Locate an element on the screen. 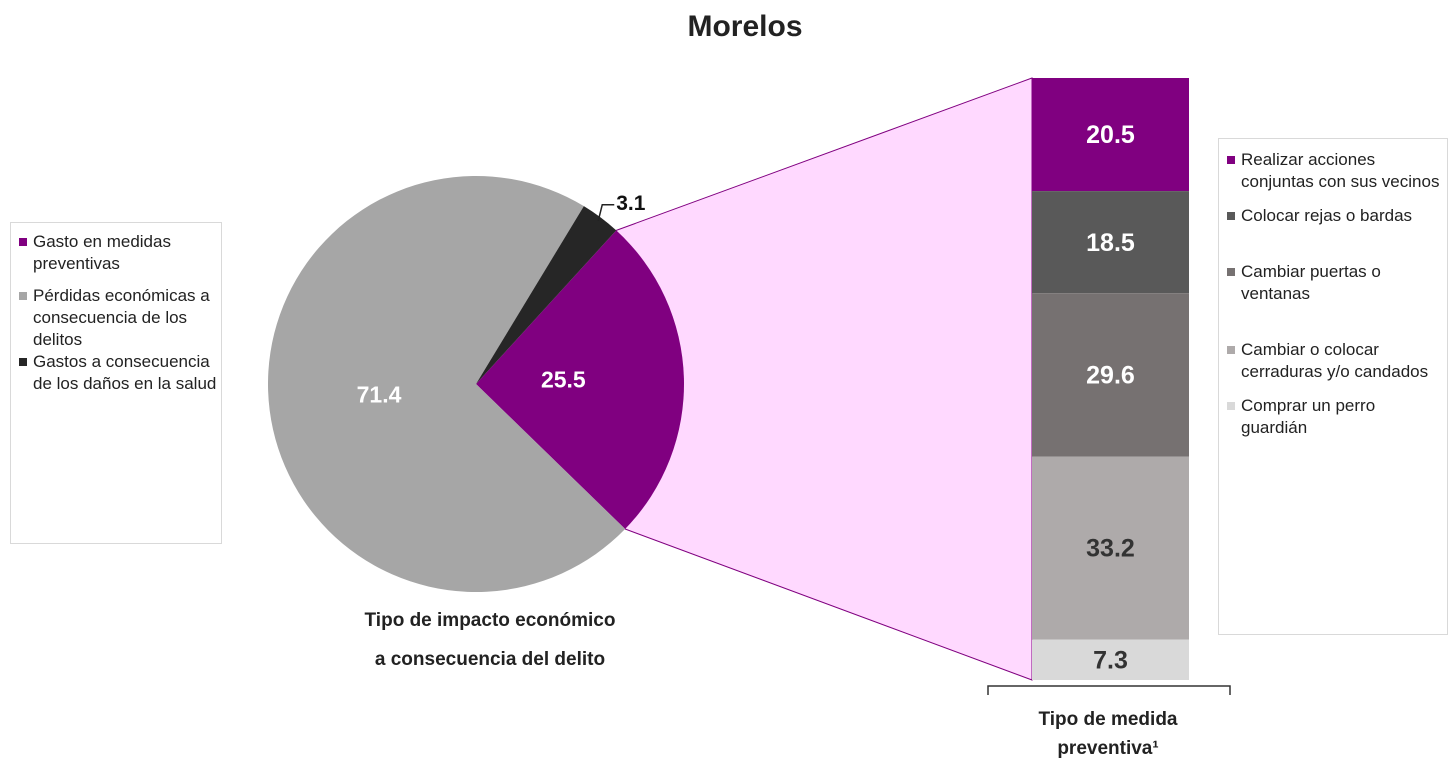 The width and height of the screenshot is (1448, 760). pie-caption: Tipo de impacto económico is located at coordinates (490, 620).